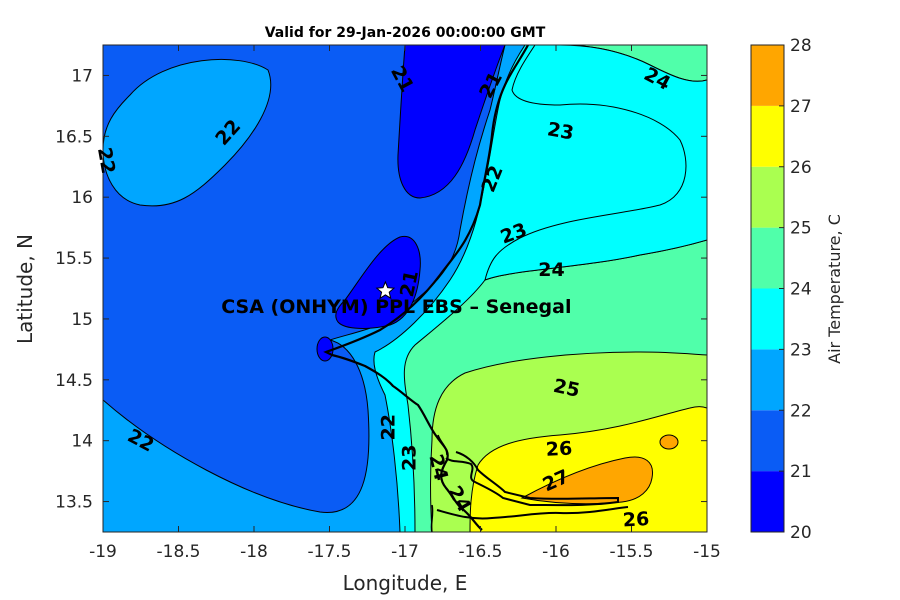 This screenshot has height=600, width=900. I want to click on x-tick-label: -16.5, so click(481, 552).